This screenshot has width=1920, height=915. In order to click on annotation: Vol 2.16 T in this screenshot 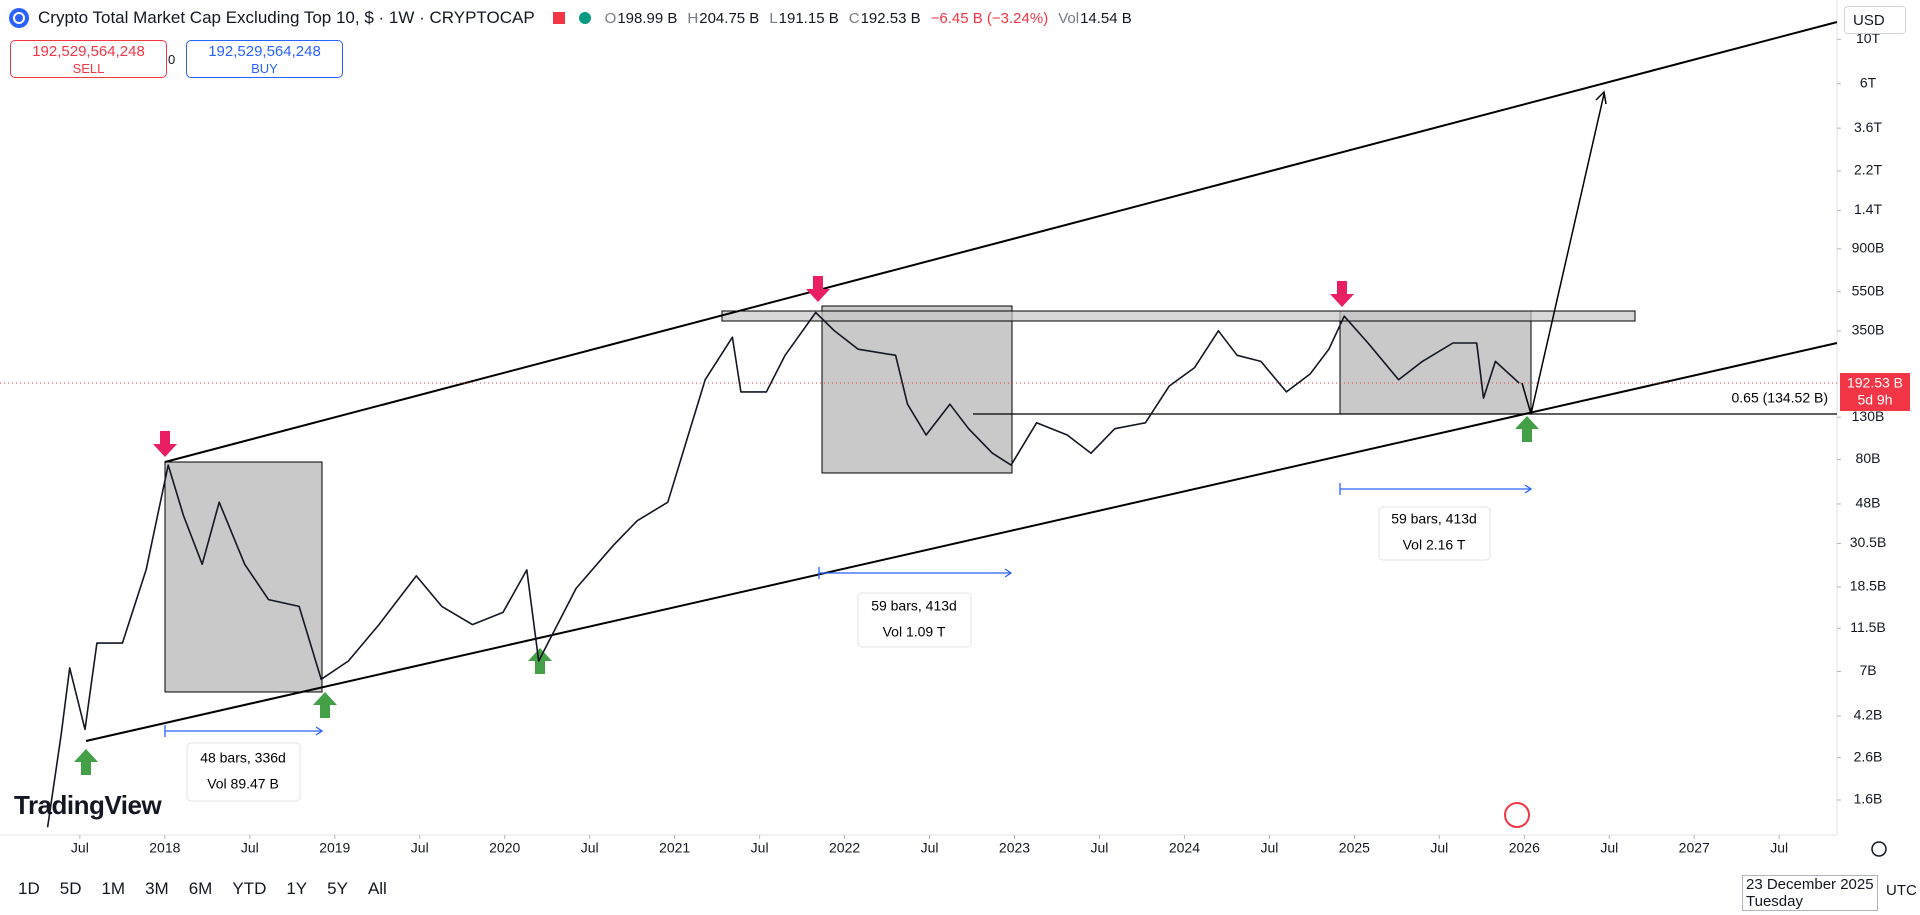, I will do `click(1434, 545)`.